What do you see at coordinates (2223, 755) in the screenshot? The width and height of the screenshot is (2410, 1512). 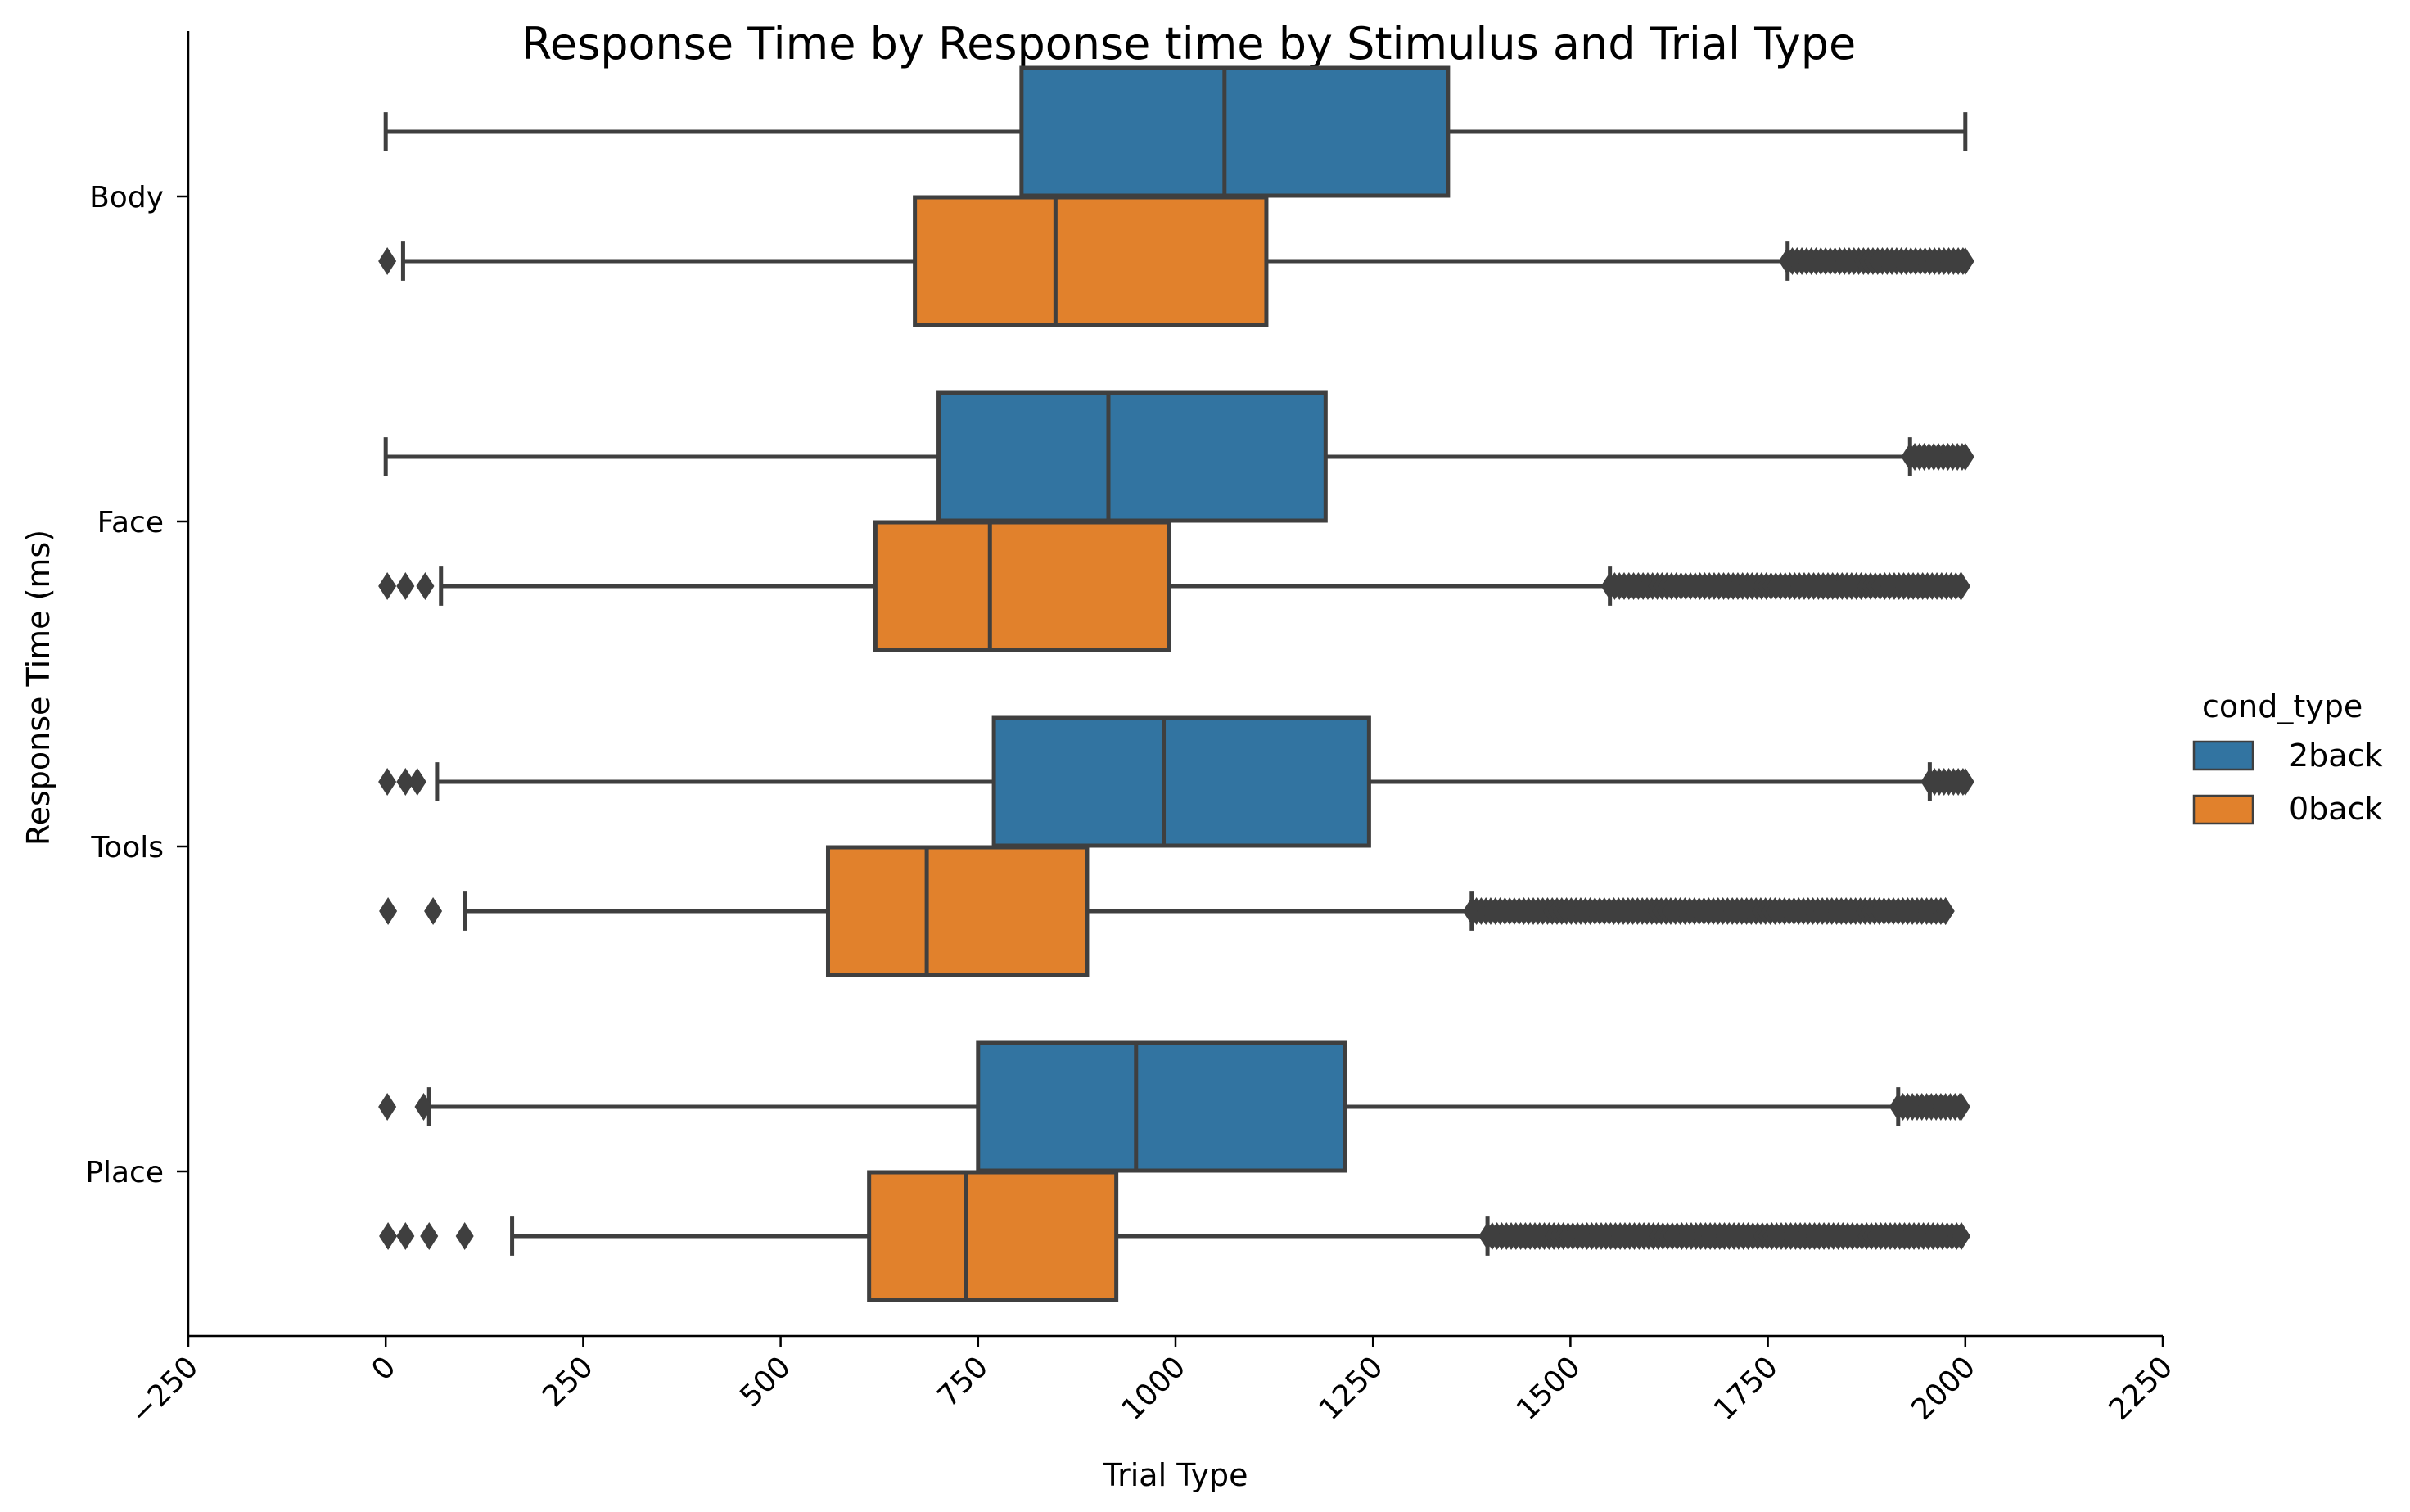 I see `legend-swatch-2back` at bounding box center [2223, 755].